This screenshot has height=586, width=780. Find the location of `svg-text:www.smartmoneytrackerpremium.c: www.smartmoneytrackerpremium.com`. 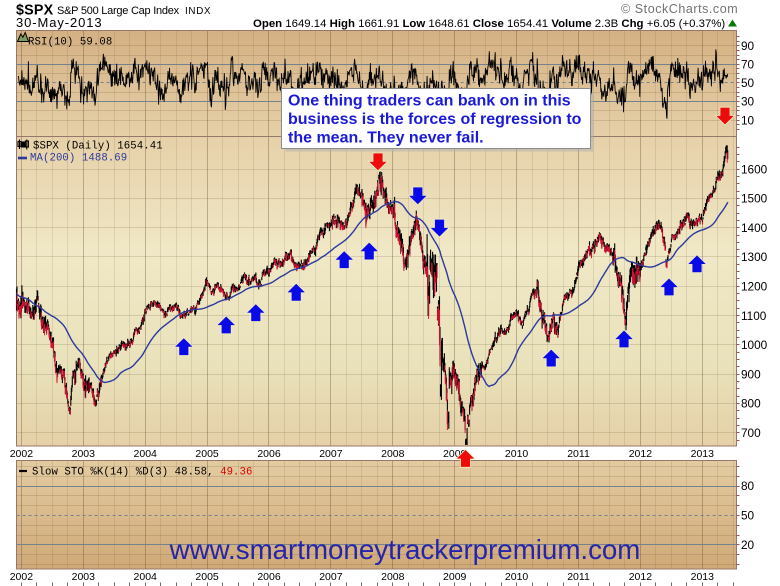

svg-text:www.smartmoneytrackerpremium.c: www.smartmoneytrackerpremium.com is located at coordinates (405, 549).